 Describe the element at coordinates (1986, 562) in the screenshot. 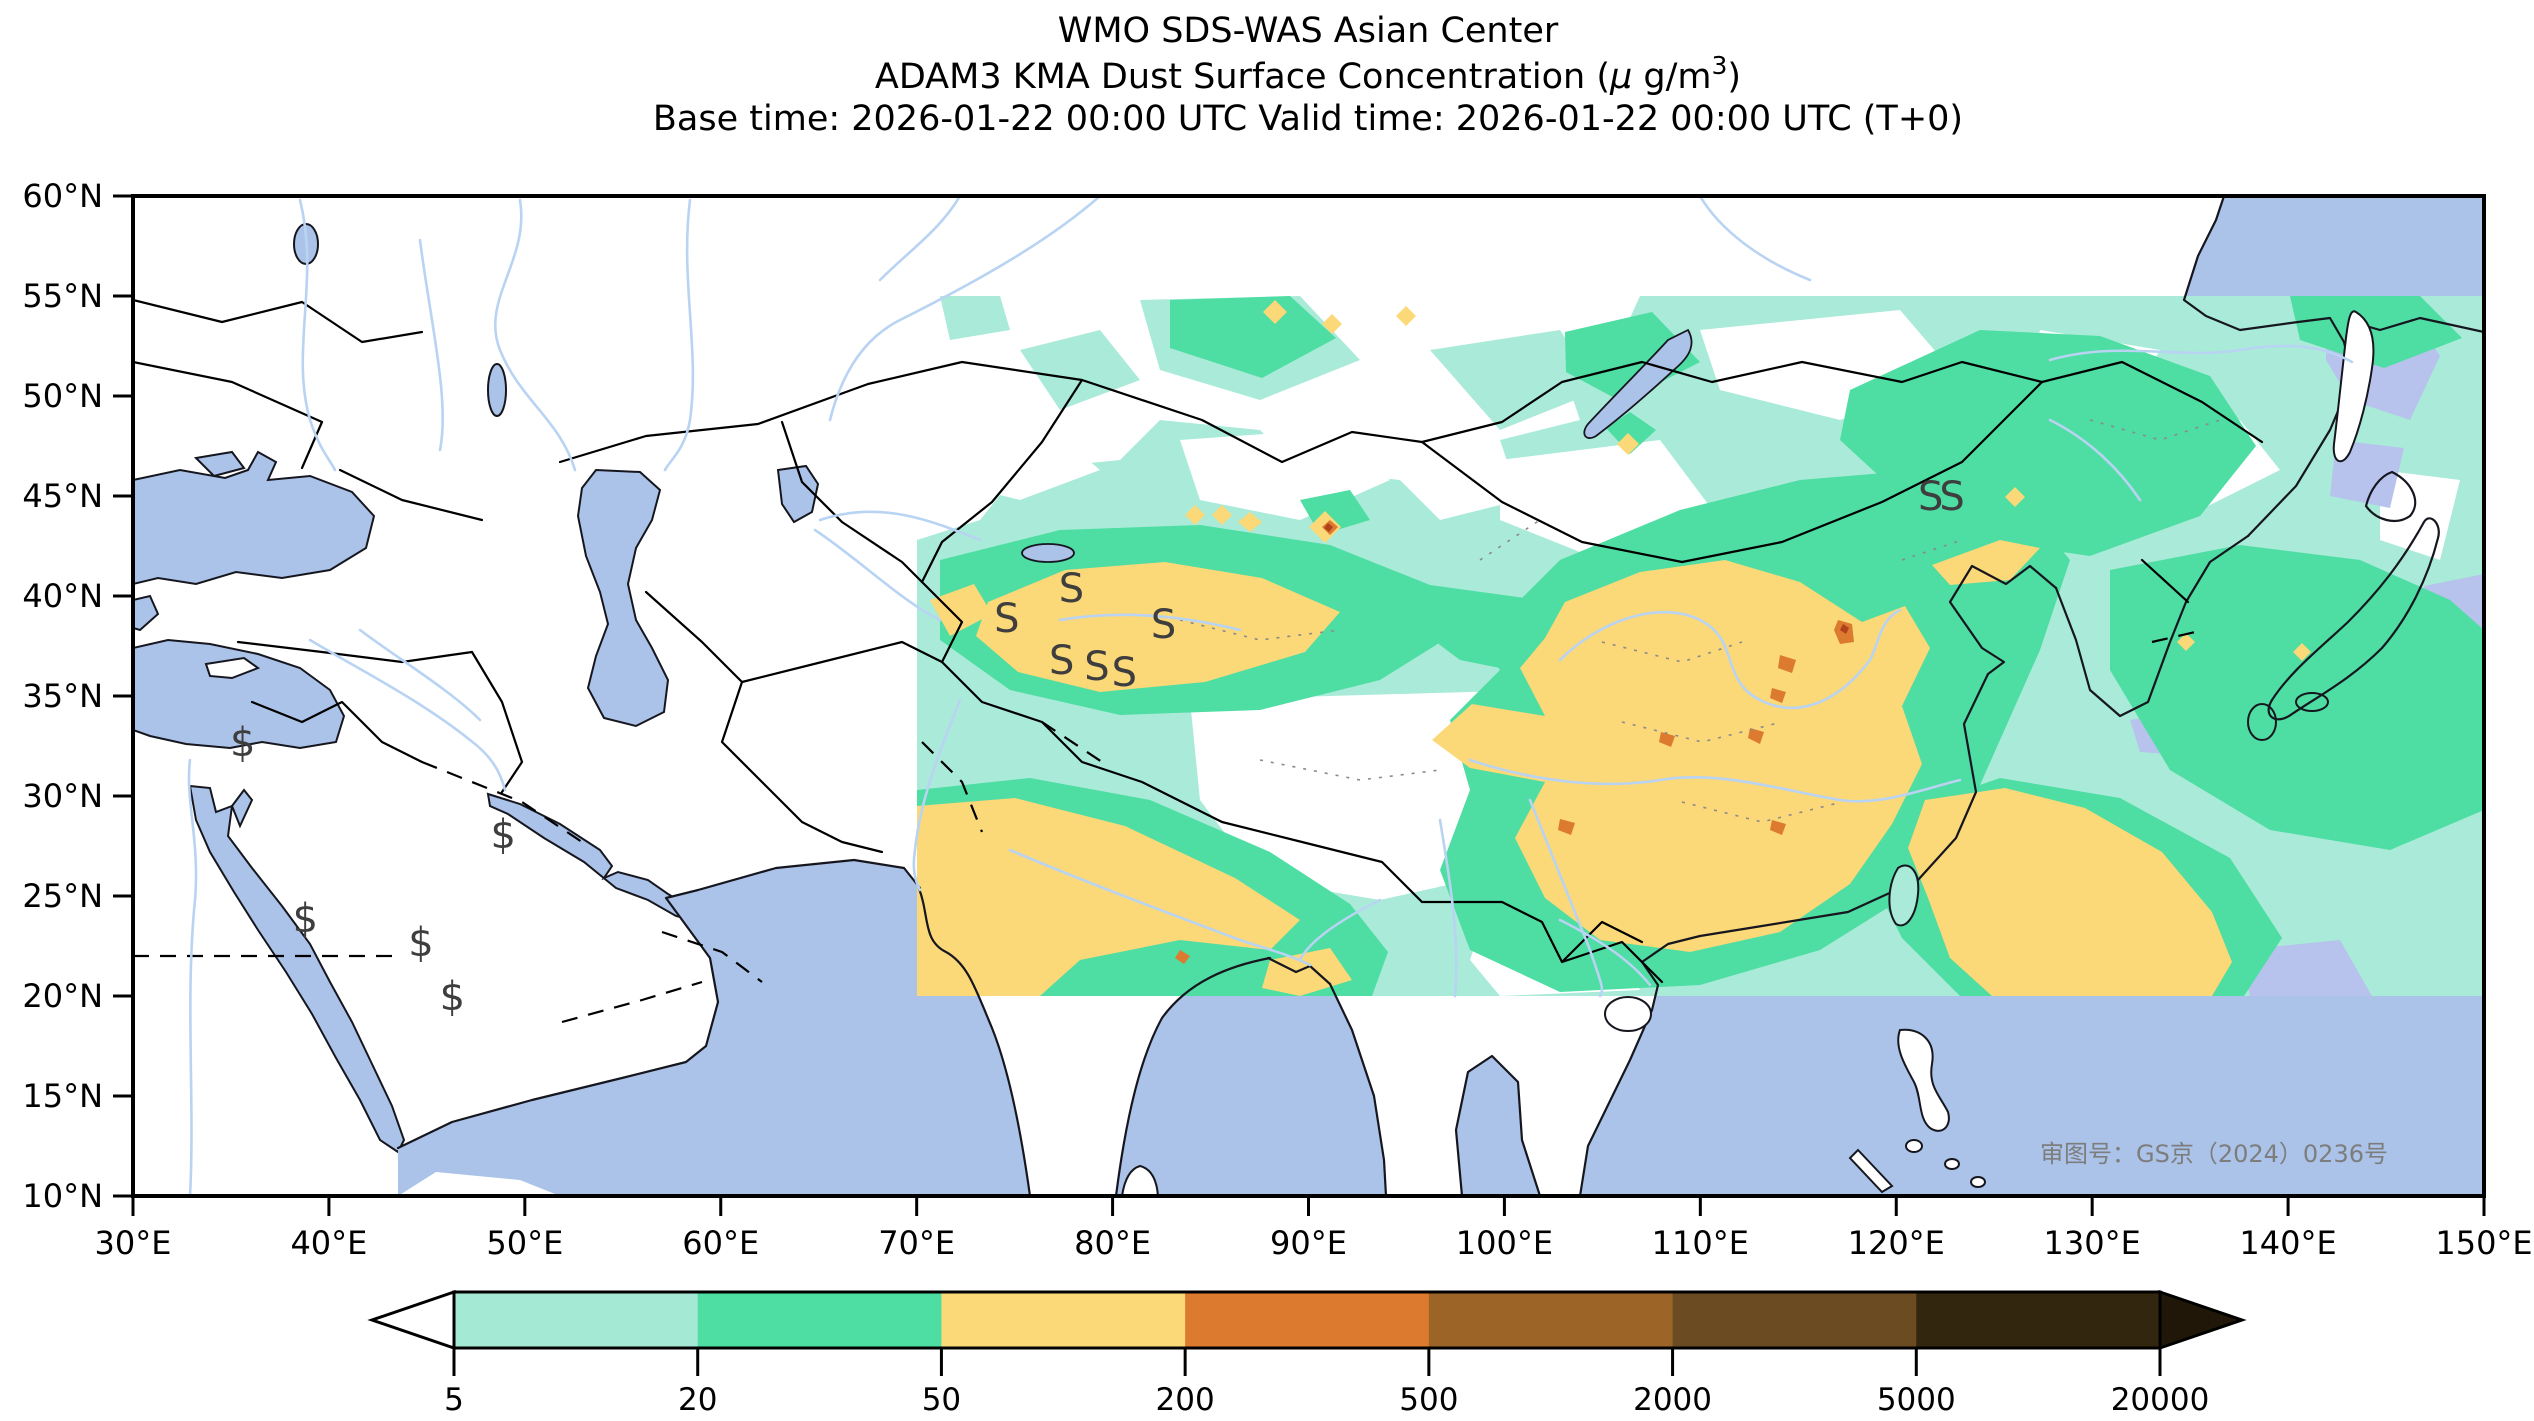

I see `dust-level3-ne-band` at that location.